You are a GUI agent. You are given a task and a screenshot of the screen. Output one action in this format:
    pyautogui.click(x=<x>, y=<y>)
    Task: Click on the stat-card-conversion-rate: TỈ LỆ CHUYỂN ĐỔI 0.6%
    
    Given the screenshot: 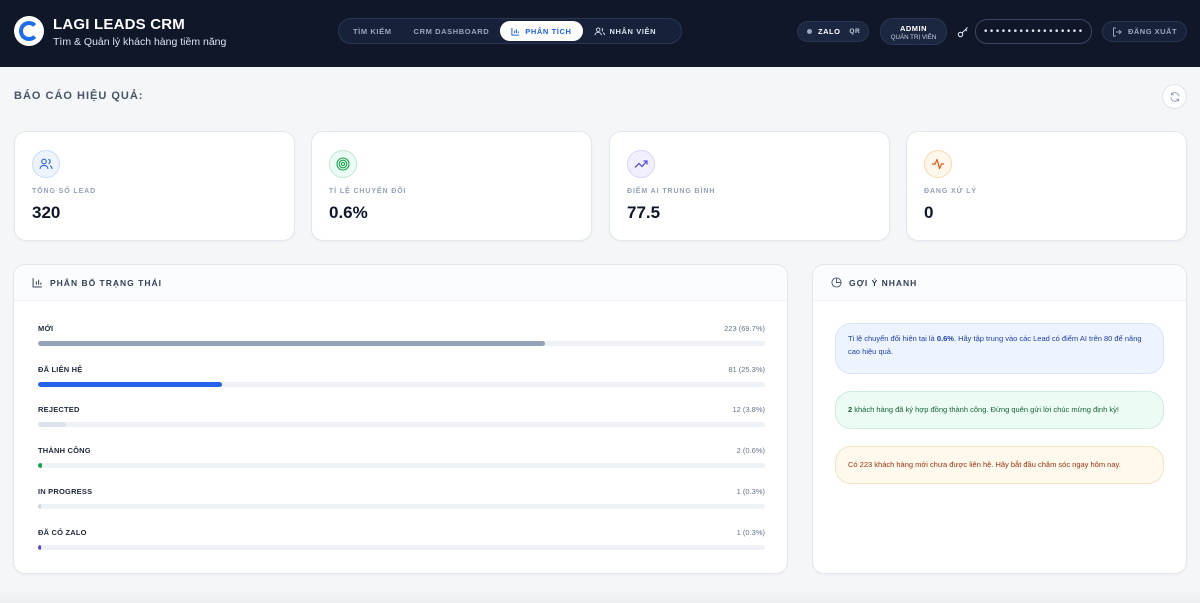 What is the action you would take?
    pyautogui.click(x=451, y=186)
    